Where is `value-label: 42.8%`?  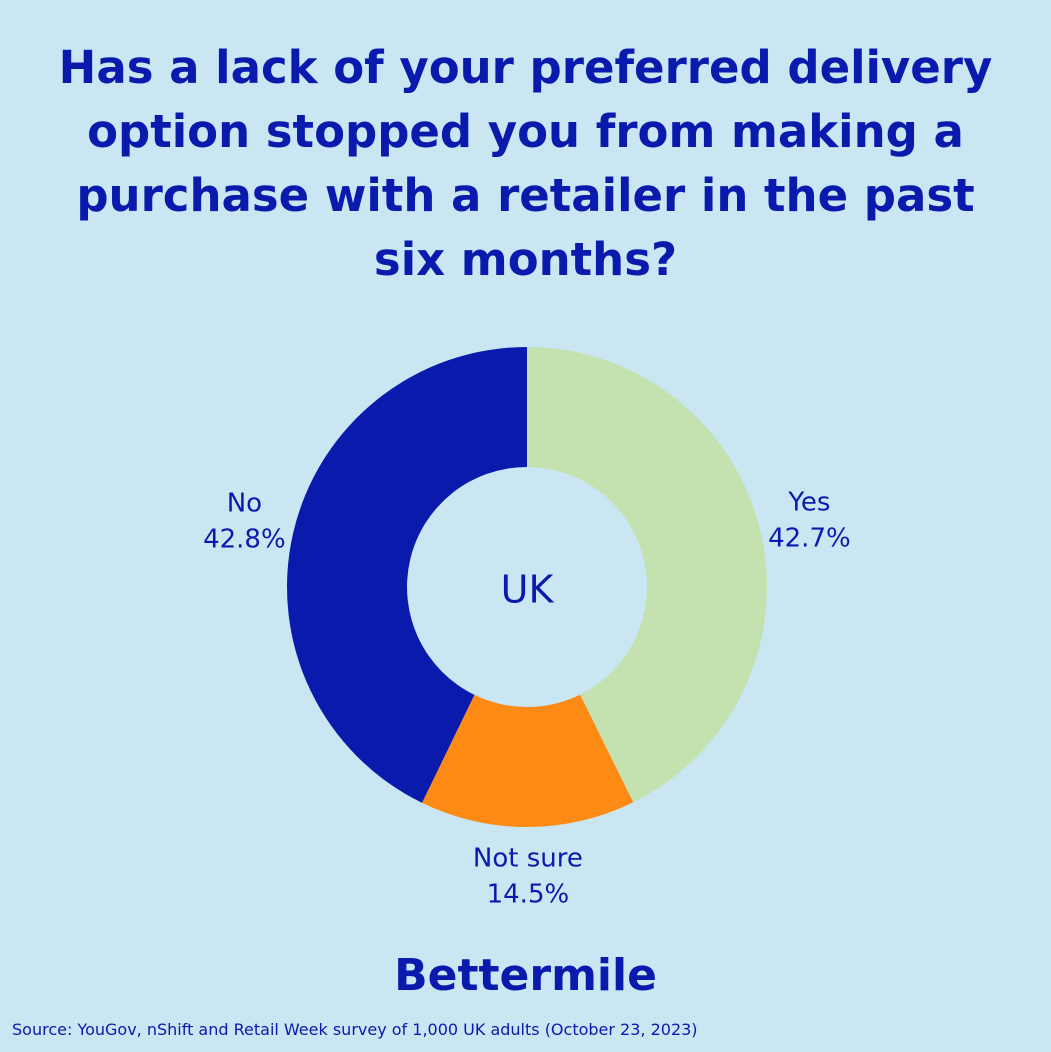 value-label: 42.8% is located at coordinates (244, 539).